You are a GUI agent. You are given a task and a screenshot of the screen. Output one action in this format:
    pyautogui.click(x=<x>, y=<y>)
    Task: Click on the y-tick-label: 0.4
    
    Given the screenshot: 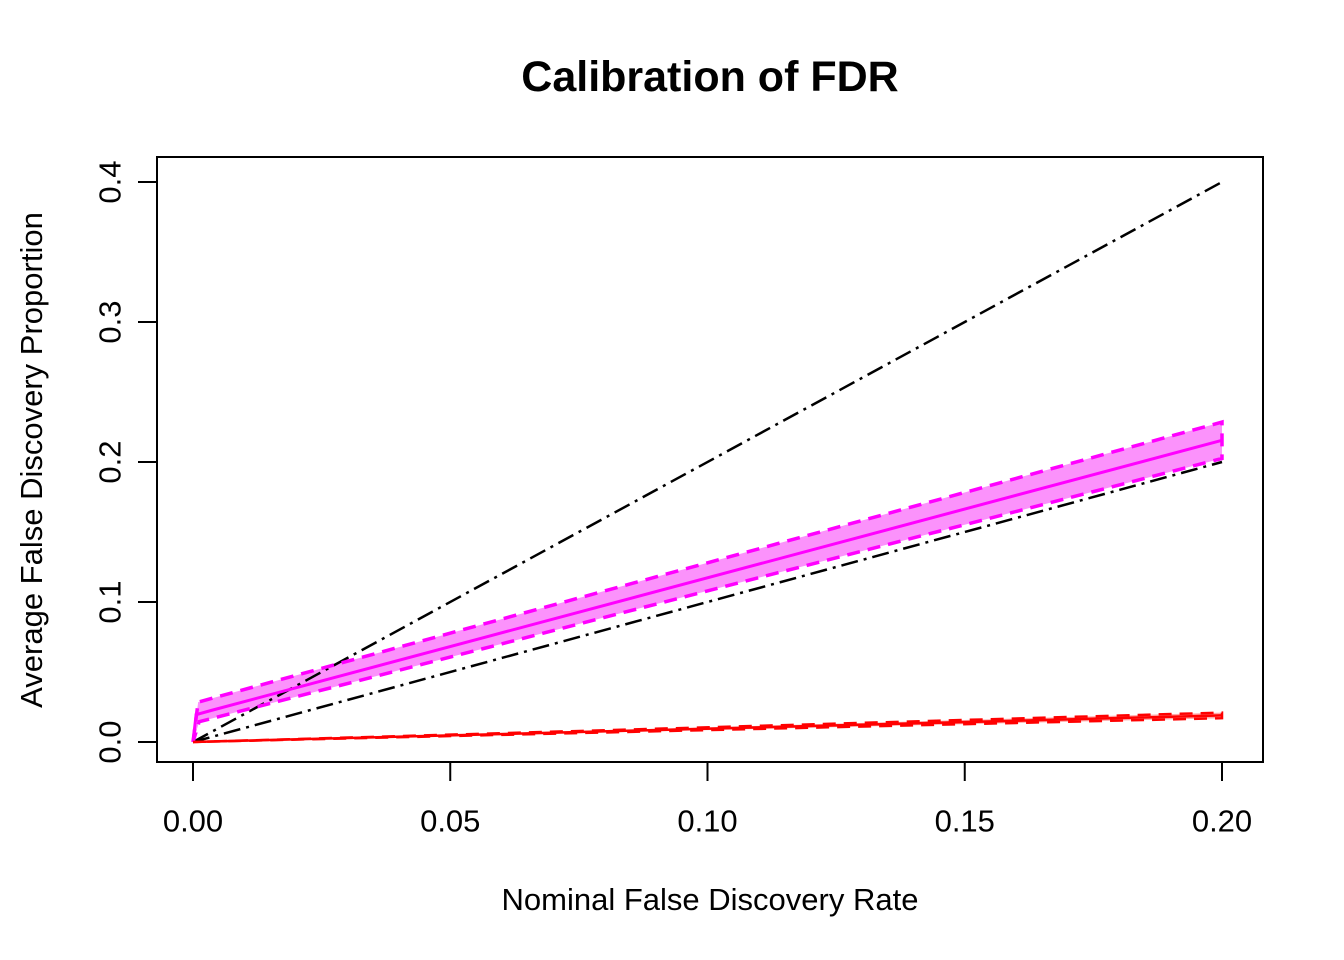 What is the action you would take?
    pyautogui.click(x=110, y=181)
    